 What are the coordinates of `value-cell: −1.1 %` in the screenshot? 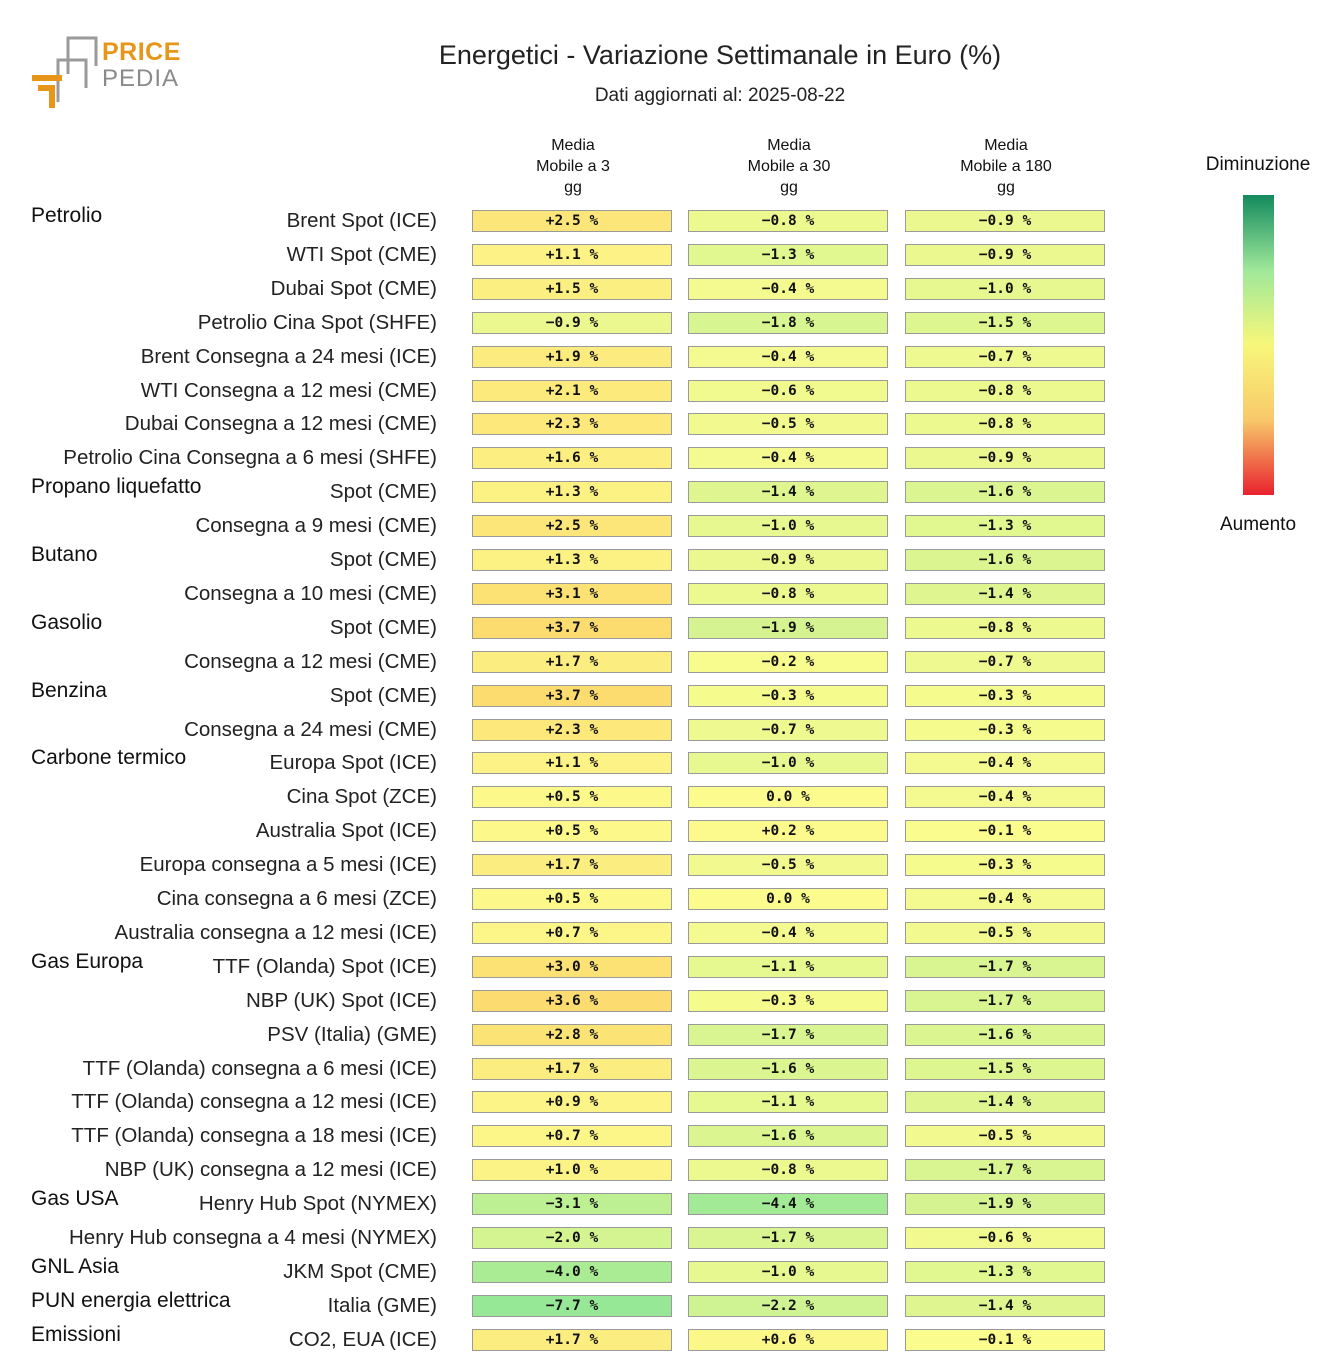 It's located at (788, 966).